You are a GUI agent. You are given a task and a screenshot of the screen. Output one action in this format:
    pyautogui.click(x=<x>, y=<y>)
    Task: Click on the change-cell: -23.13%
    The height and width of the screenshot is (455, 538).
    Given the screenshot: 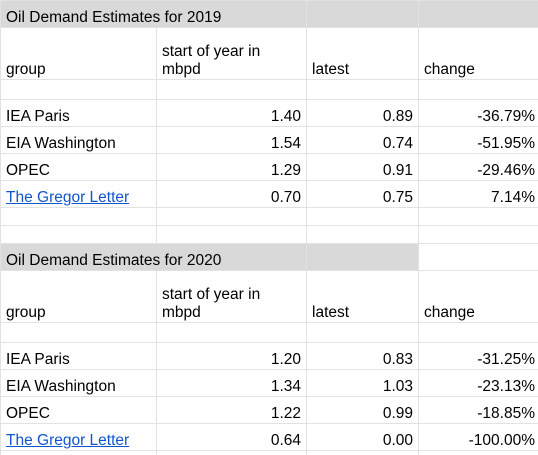 What is the action you would take?
    pyautogui.click(x=478, y=383)
    